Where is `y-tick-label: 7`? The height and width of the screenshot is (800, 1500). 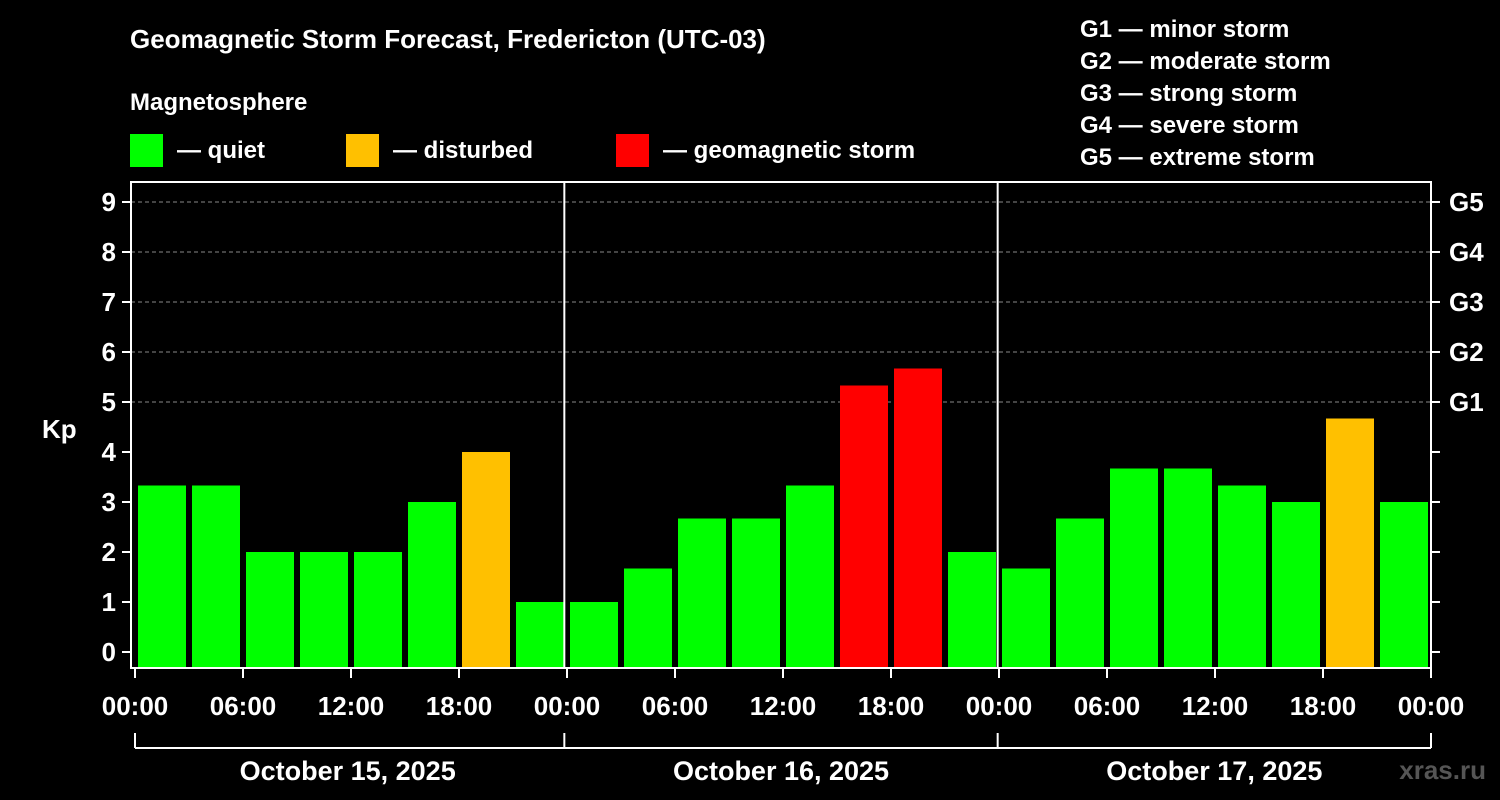 y-tick-label: 7 is located at coordinates (109, 302).